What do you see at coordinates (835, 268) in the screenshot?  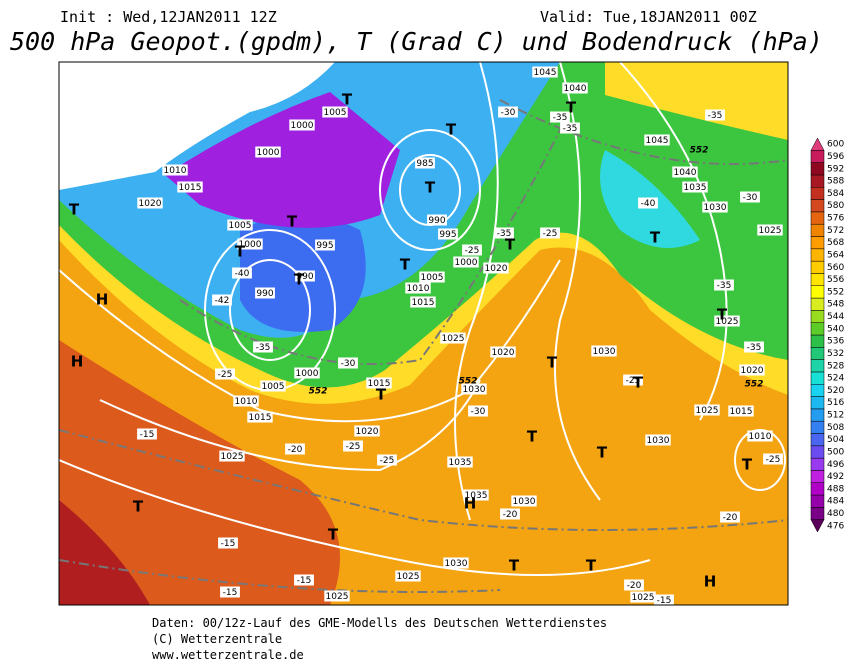 I see `colorbar-label: 560` at bounding box center [835, 268].